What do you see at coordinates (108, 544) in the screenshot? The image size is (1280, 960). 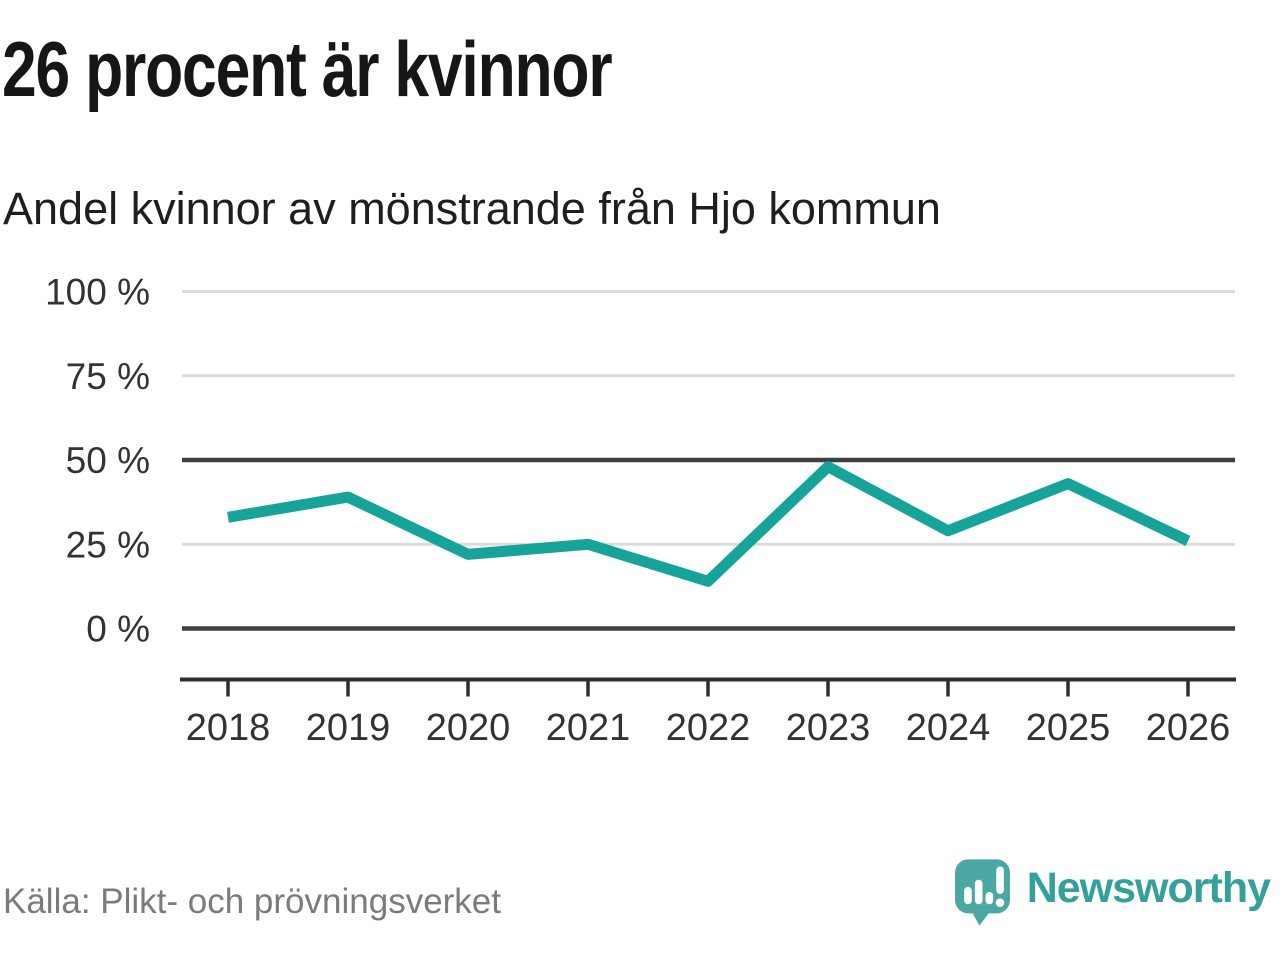 I see `y-axis-label: 25 %` at bounding box center [108, 544].